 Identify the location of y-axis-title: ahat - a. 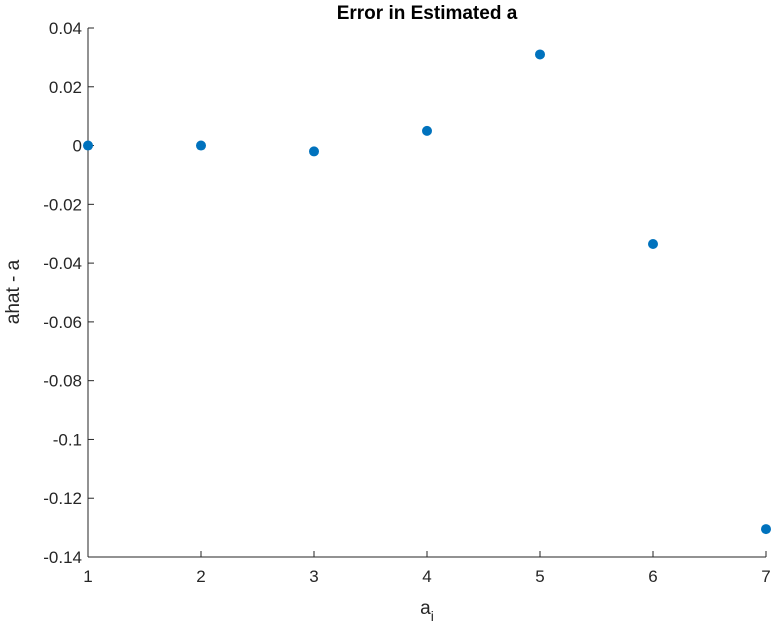
(13, 291).